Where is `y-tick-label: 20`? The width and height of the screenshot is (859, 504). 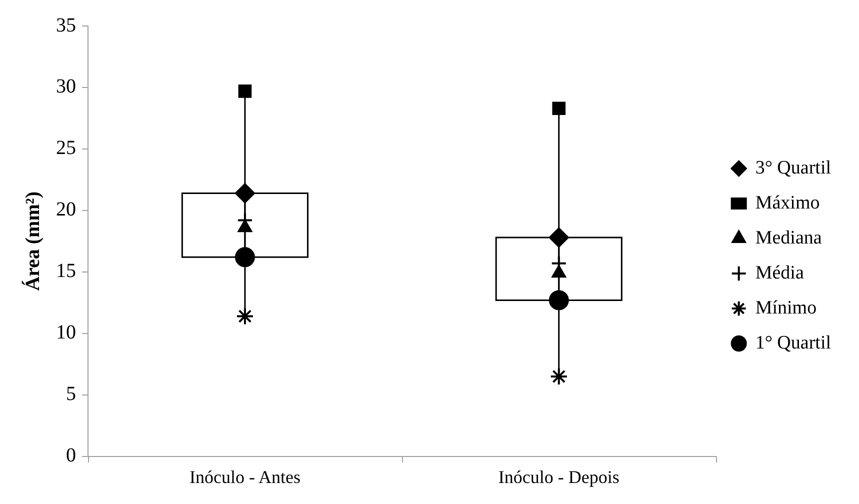 y-tick-label: 20 is located at coordinates (66, 209).